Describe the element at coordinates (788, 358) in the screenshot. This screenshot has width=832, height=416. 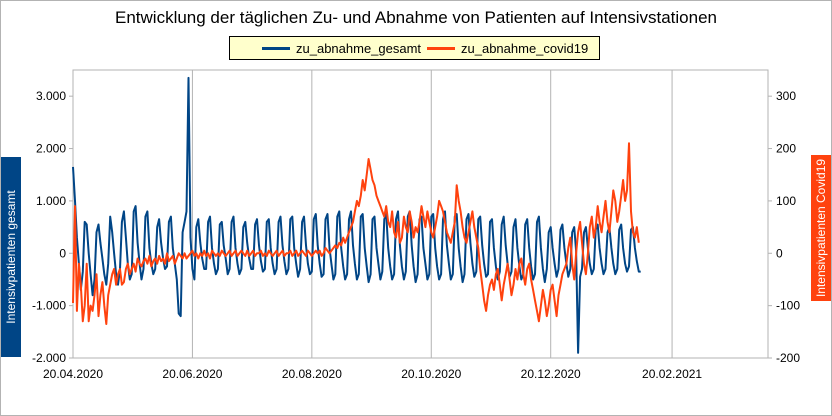
I see `y-right-tick-label: -200` at that location.